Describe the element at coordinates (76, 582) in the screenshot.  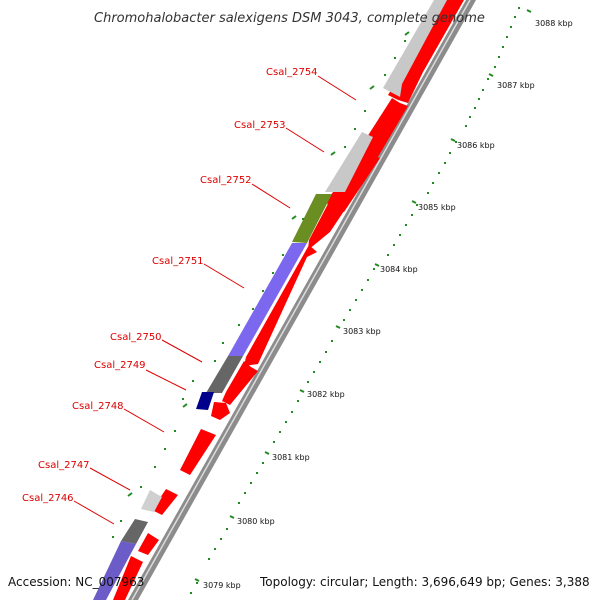
I see `accession-text: Accession: NC_007963` at that location.